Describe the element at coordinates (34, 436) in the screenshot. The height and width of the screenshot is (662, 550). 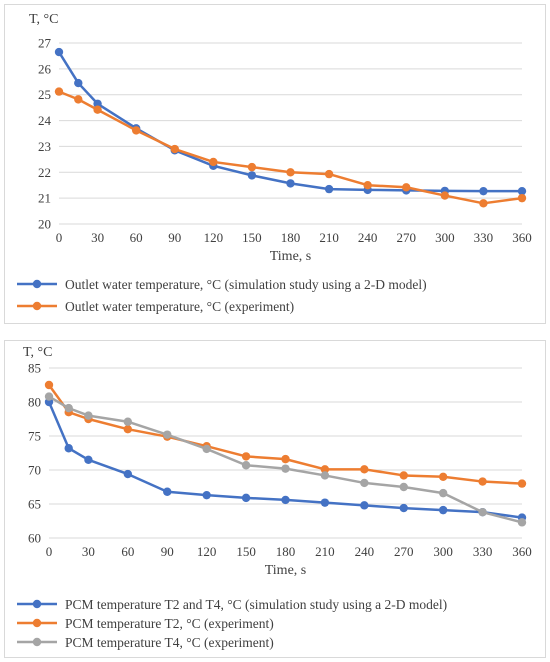
I see `y-tick-label: 75` at that location.